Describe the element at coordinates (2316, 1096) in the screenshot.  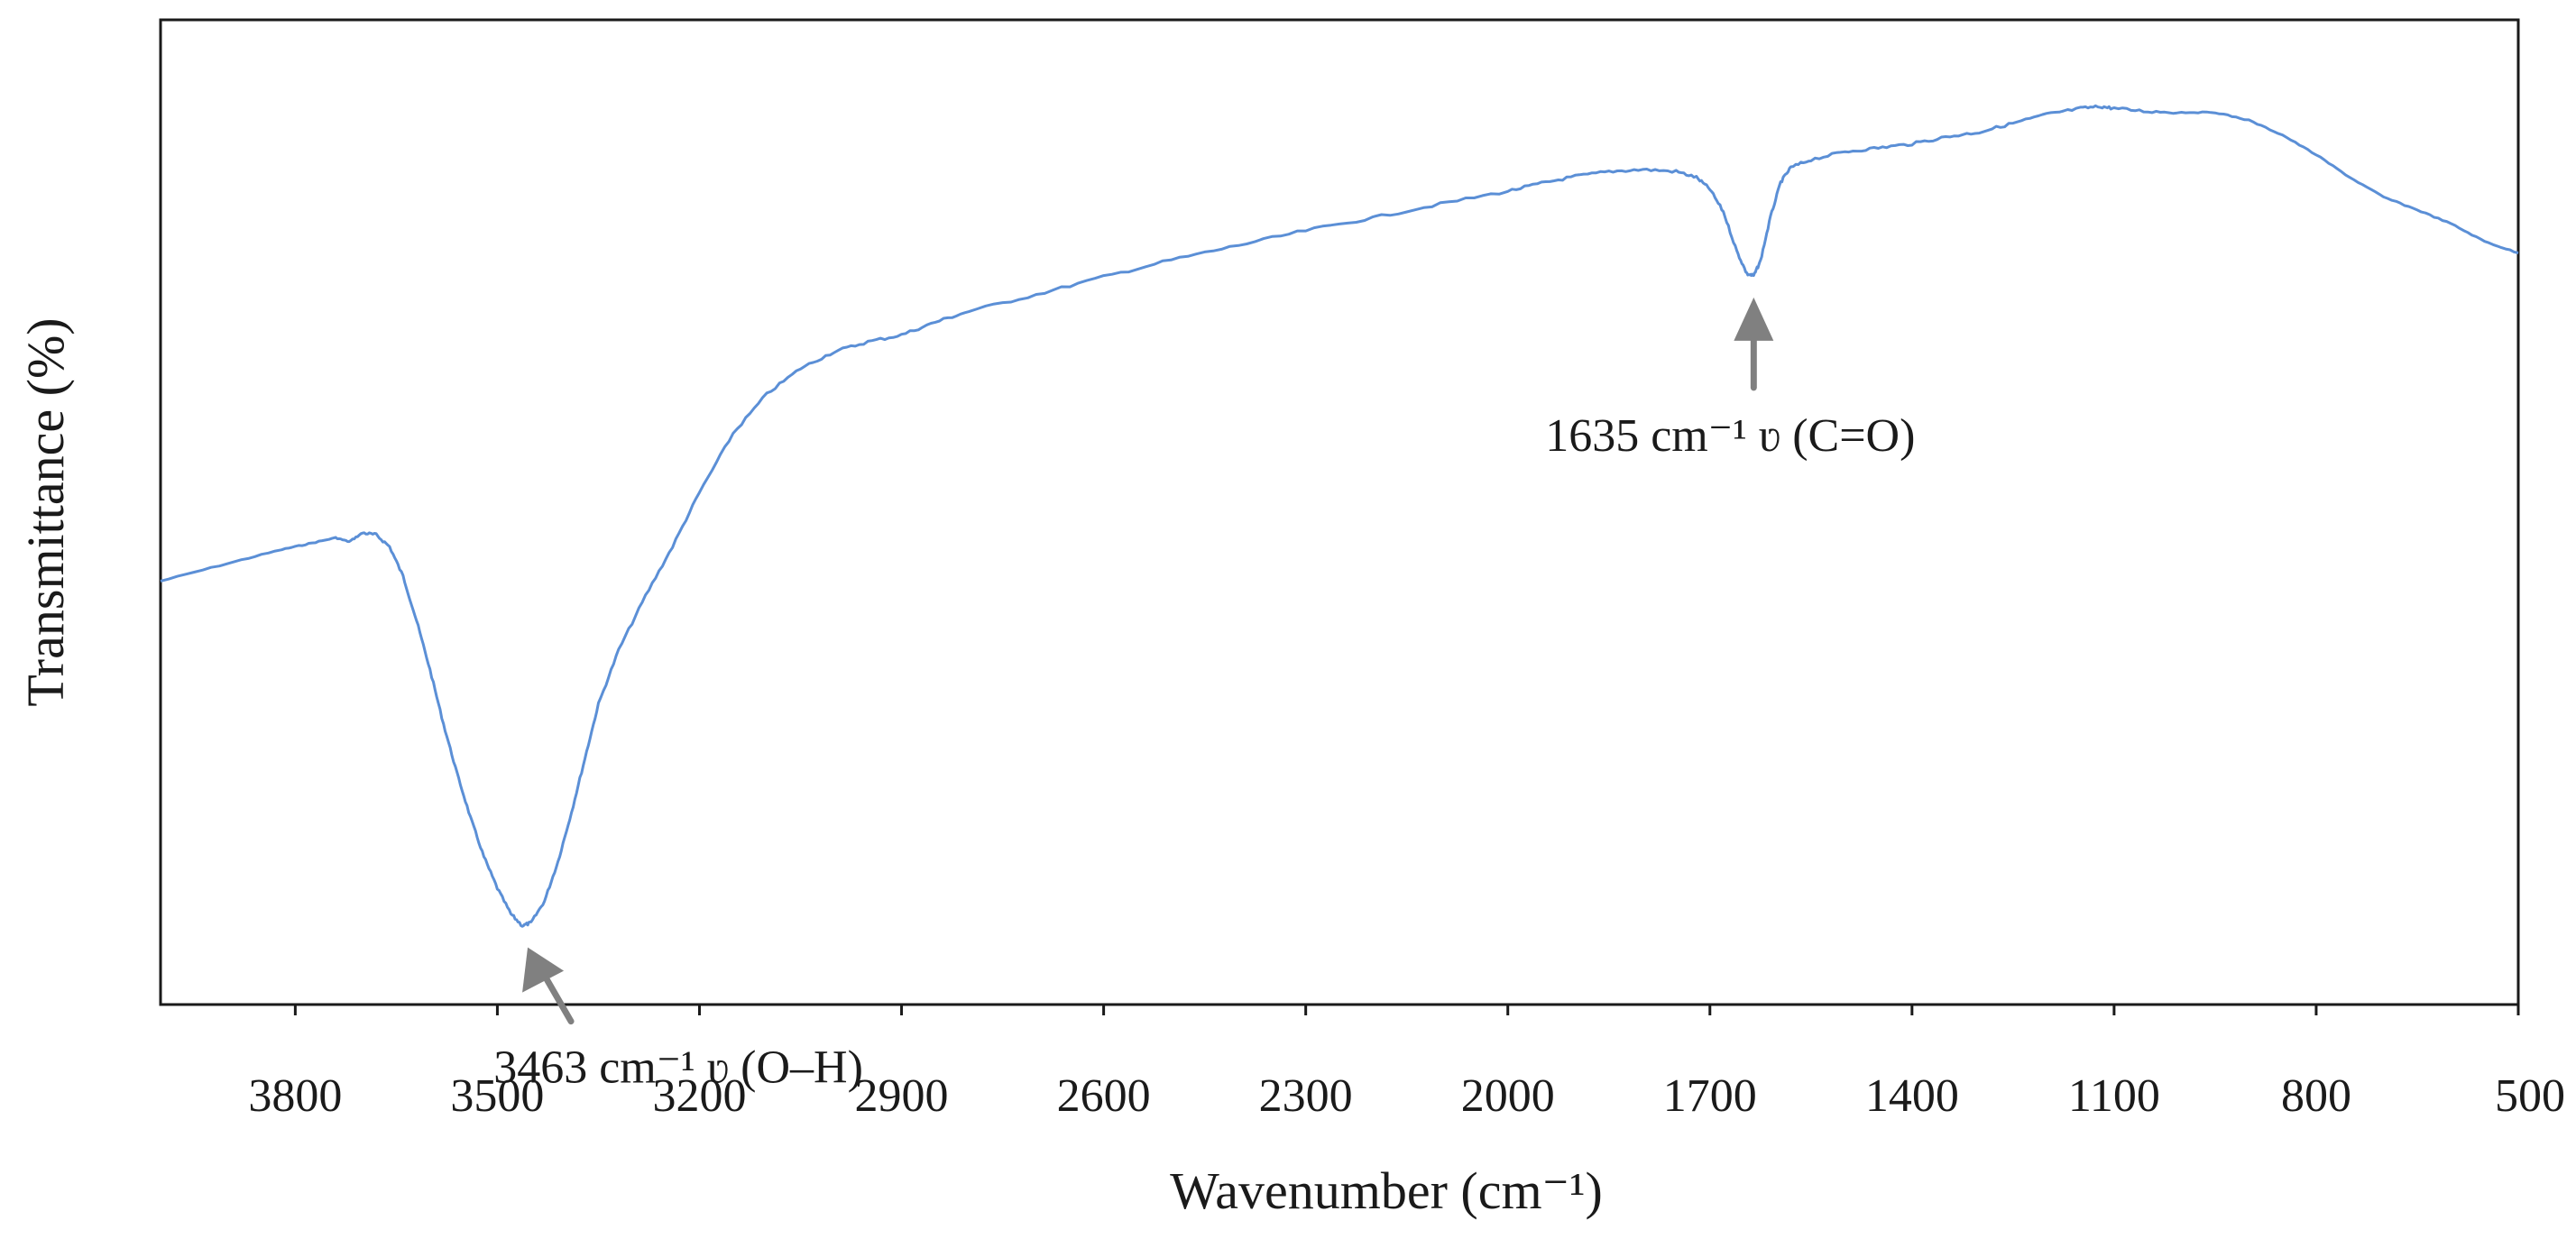
I see `x-tick-label: 800` at that location.